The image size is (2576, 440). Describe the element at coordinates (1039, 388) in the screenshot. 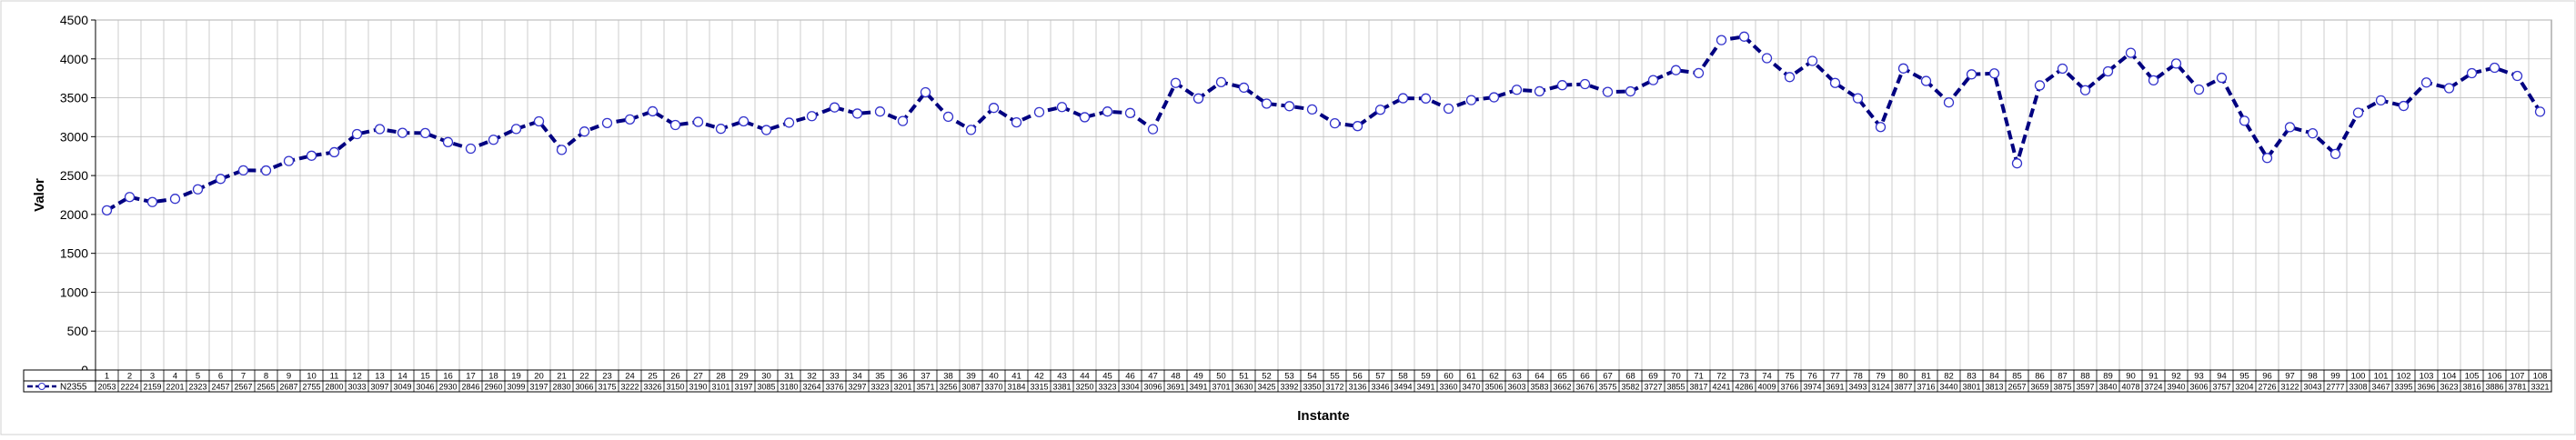

I see `data-label: 3315` at that location.